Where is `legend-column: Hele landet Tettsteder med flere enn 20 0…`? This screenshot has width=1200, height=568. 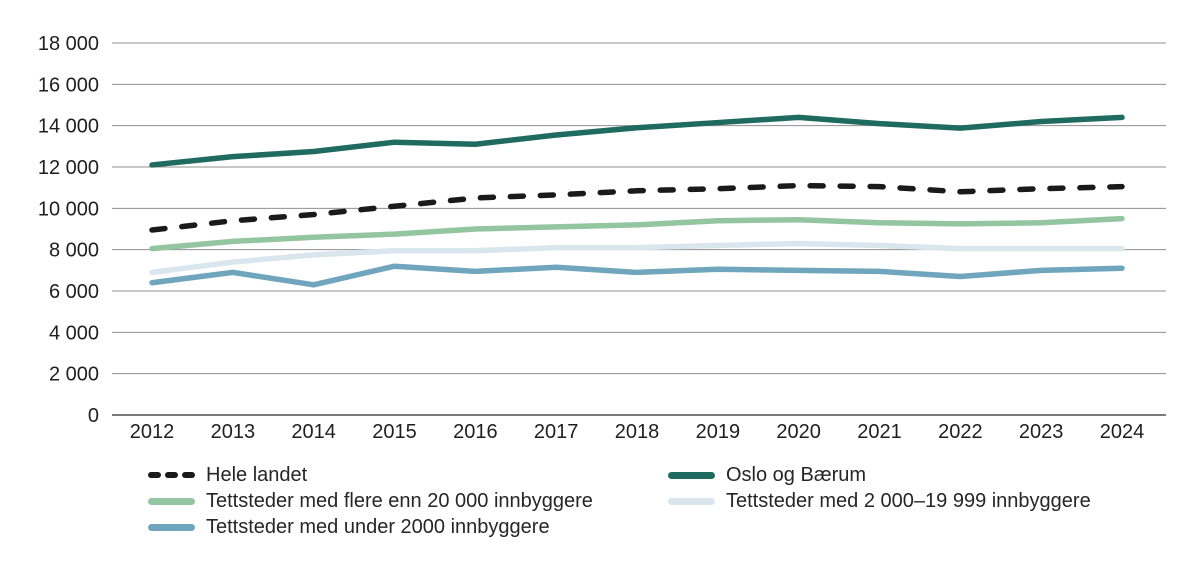
legend-column: Hele landet Tettsteder med flere enn 20 0… is located at coordinates (370, 501).